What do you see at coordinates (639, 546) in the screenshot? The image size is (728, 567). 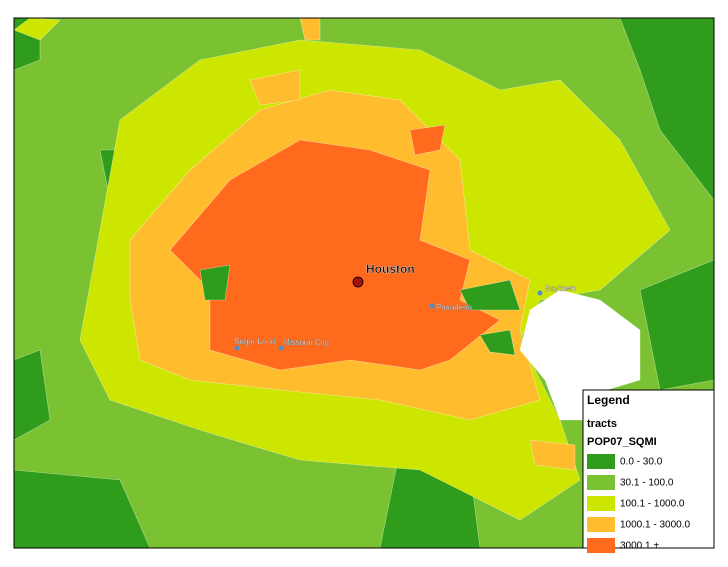 I see `legend-label: 3000.1 +` at bounding box center [639, 546].